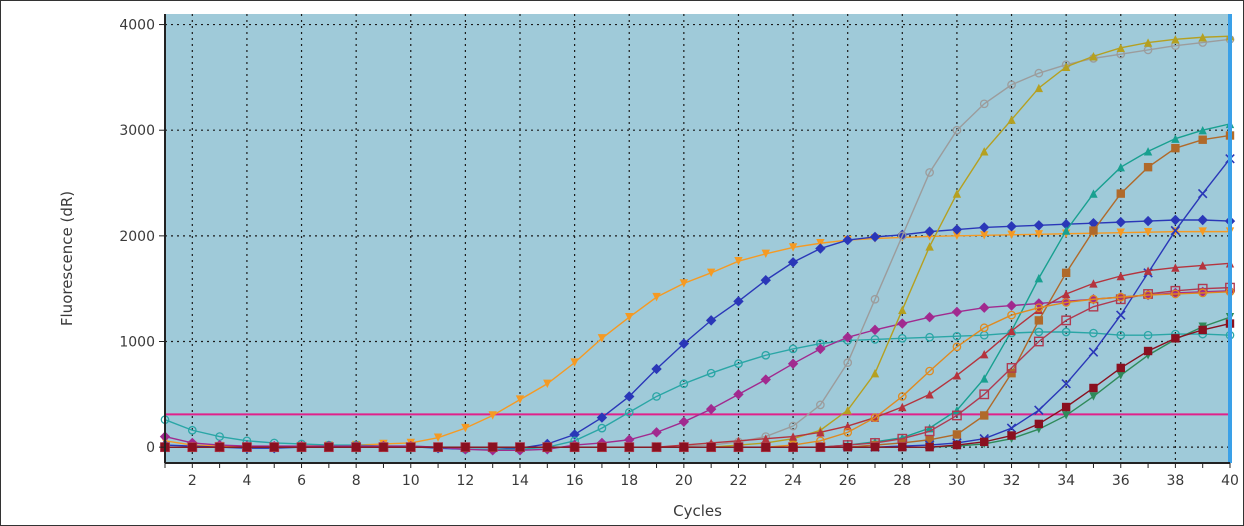  I want to click on x-axis-title: Cycles, so click(697, 511).